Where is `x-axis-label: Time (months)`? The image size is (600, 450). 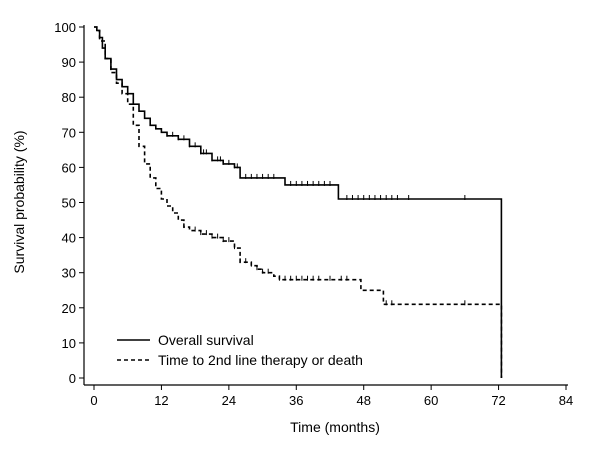 x-axis-label: Time (months) is located at coordinates (335, 427).